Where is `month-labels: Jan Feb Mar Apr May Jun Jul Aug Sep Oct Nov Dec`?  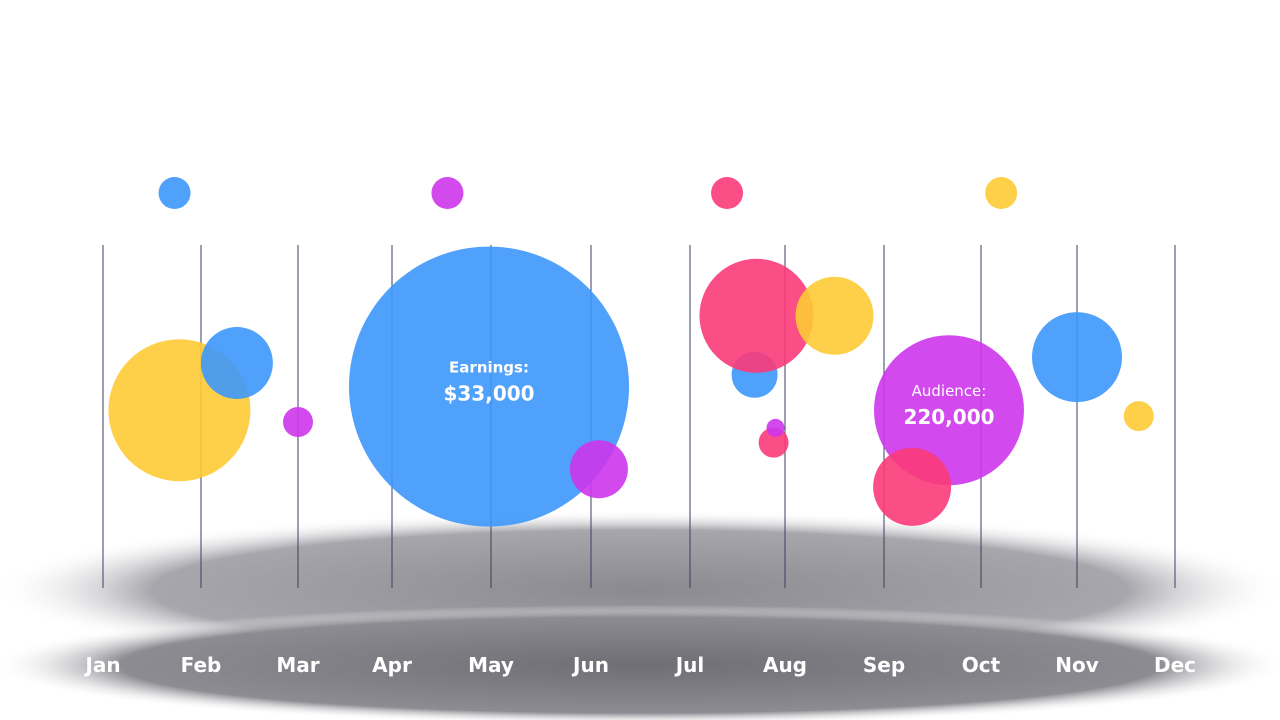
month-labels: Jan Feb Mar Apr May Jun Jul Aug Sep Oct Nov Dec is located at coordinates (639, 665).